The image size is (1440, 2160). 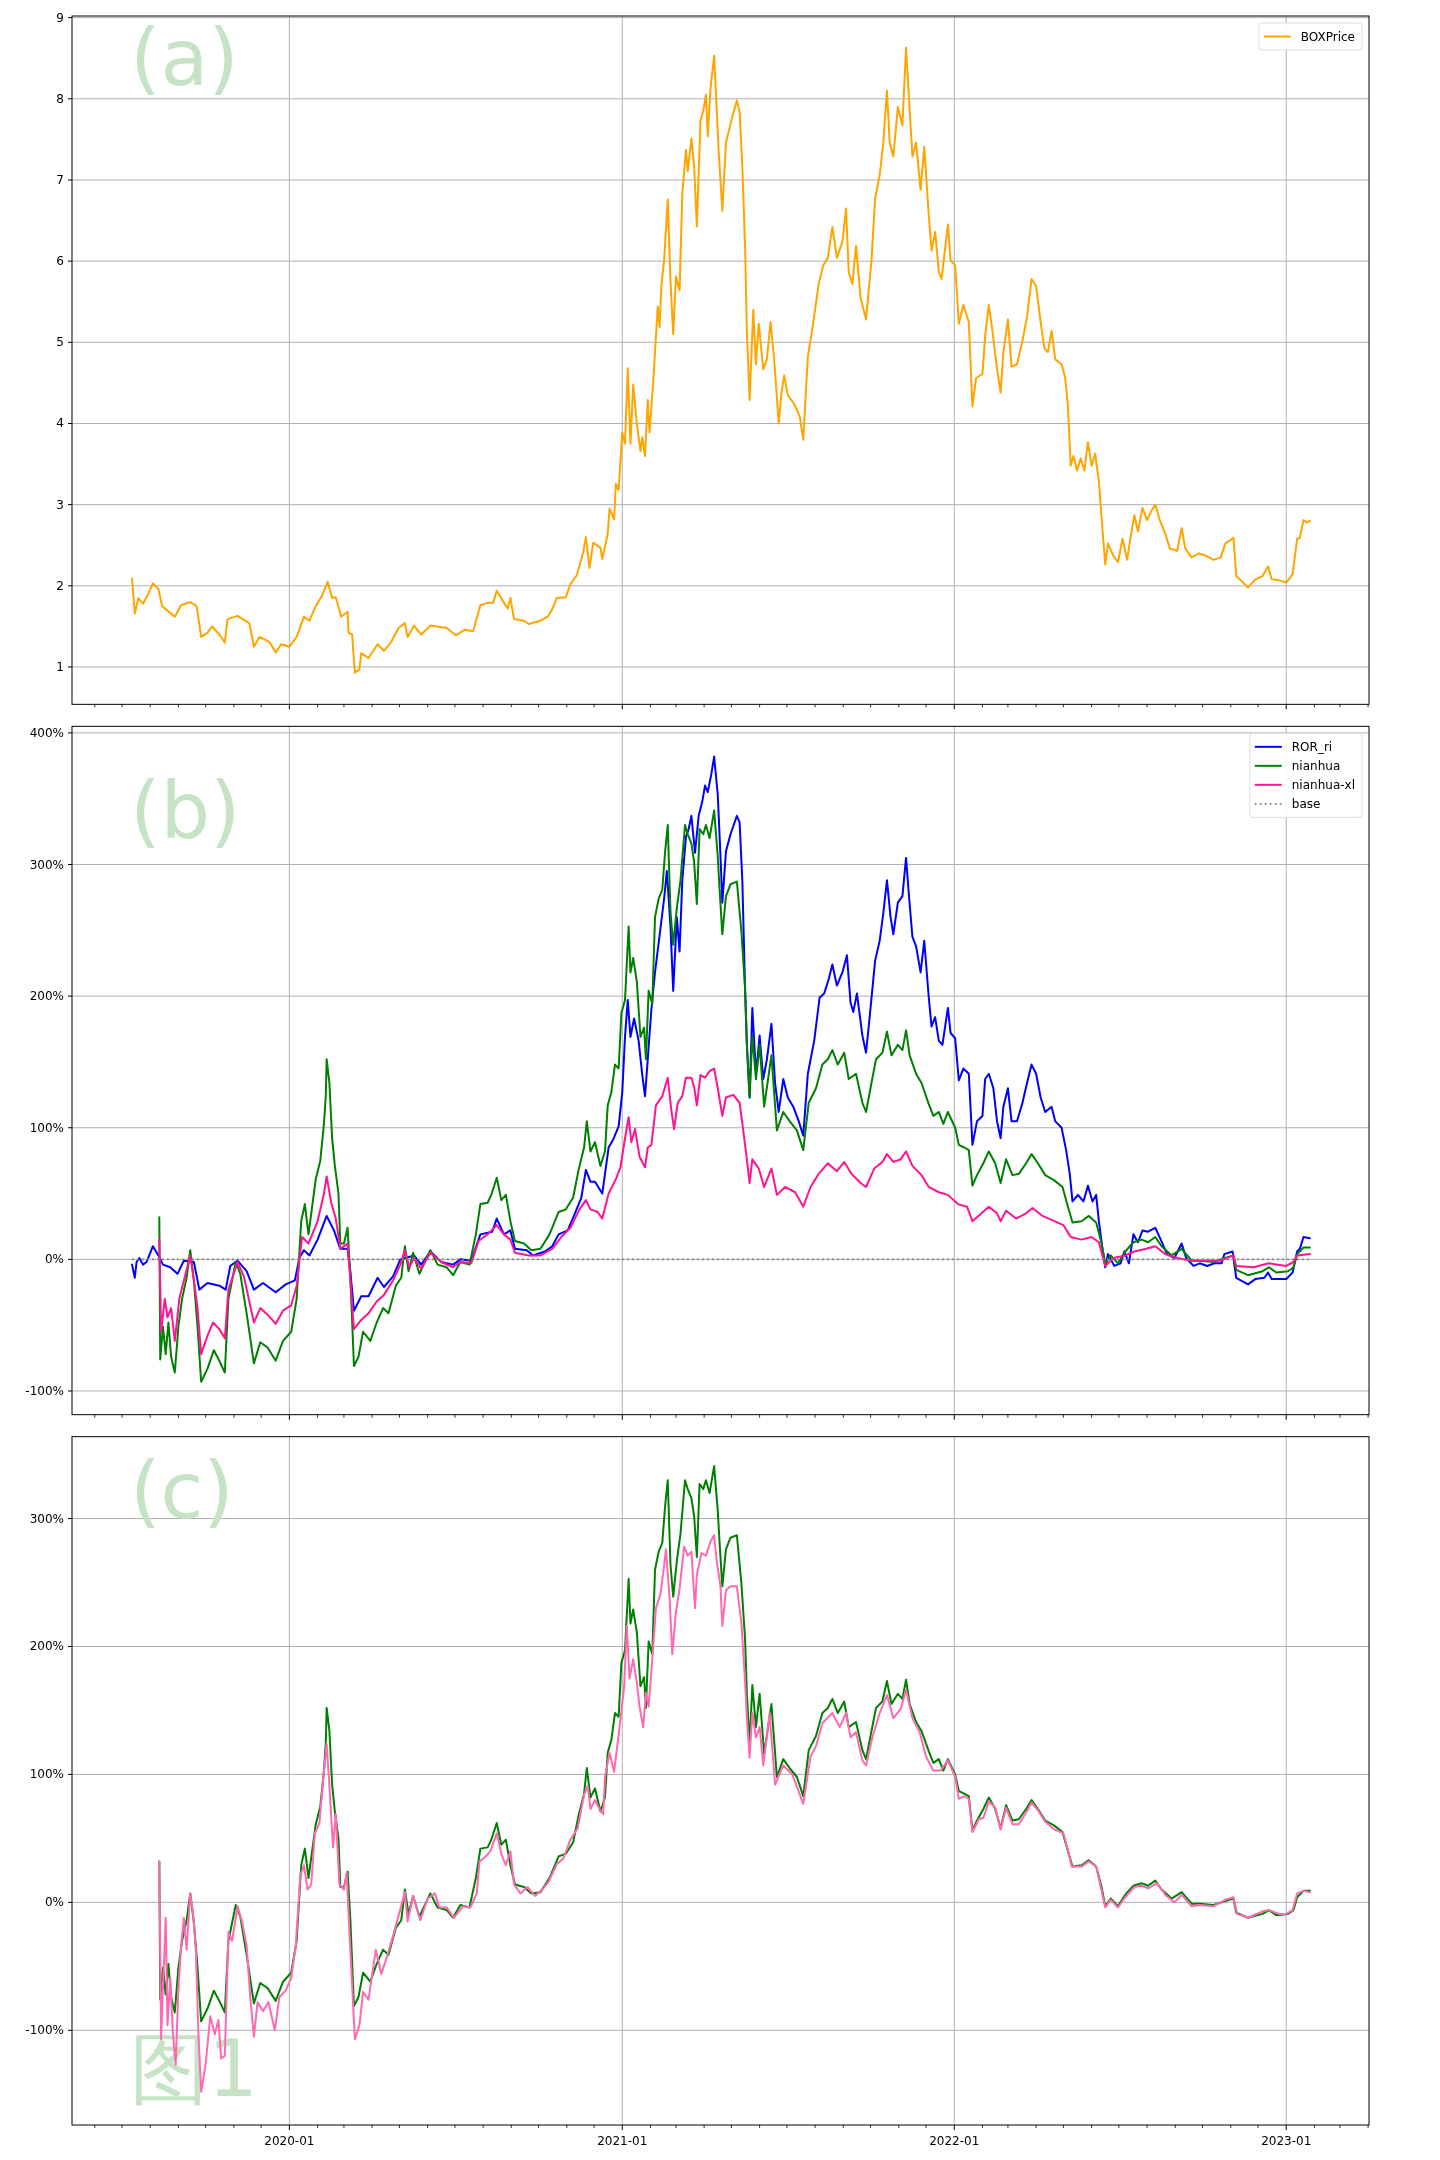 I want to click on y-tick-label: 9, so click(x=60, y=17).